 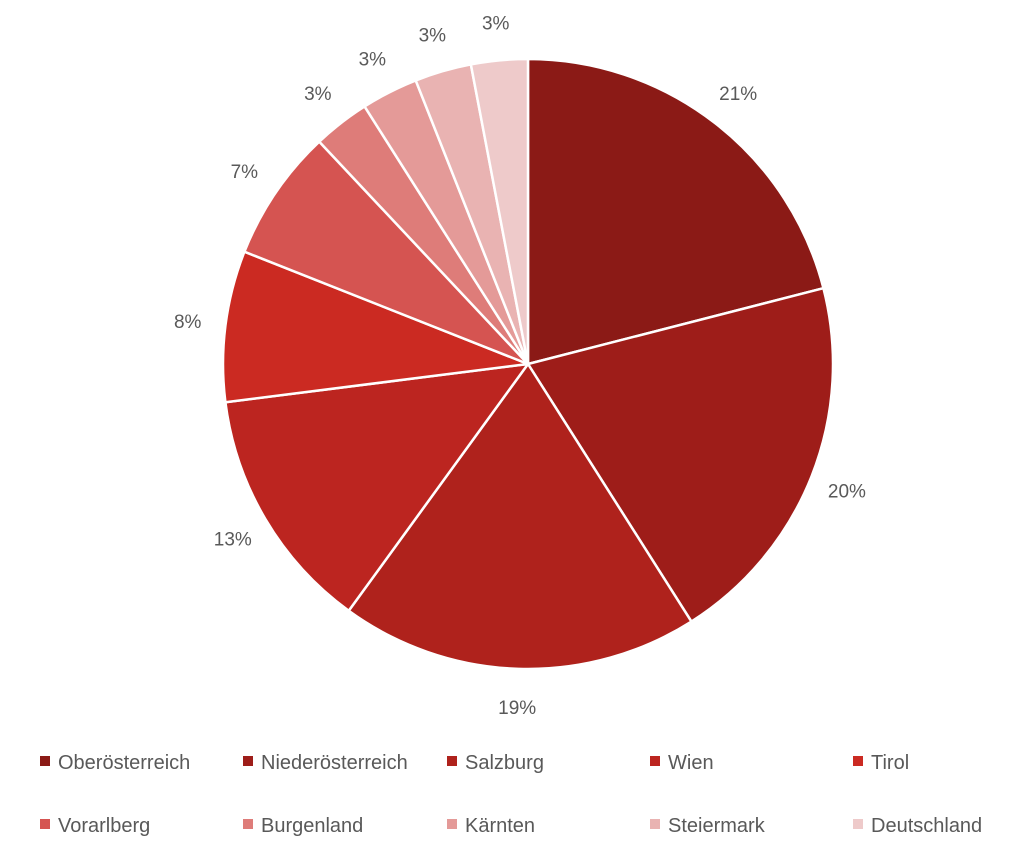 What do you see at coordinates (104, 826) in the screenshot?
I see `legend-label-vorarlberg: Vorarlberg` at bounding box center [104, 826].